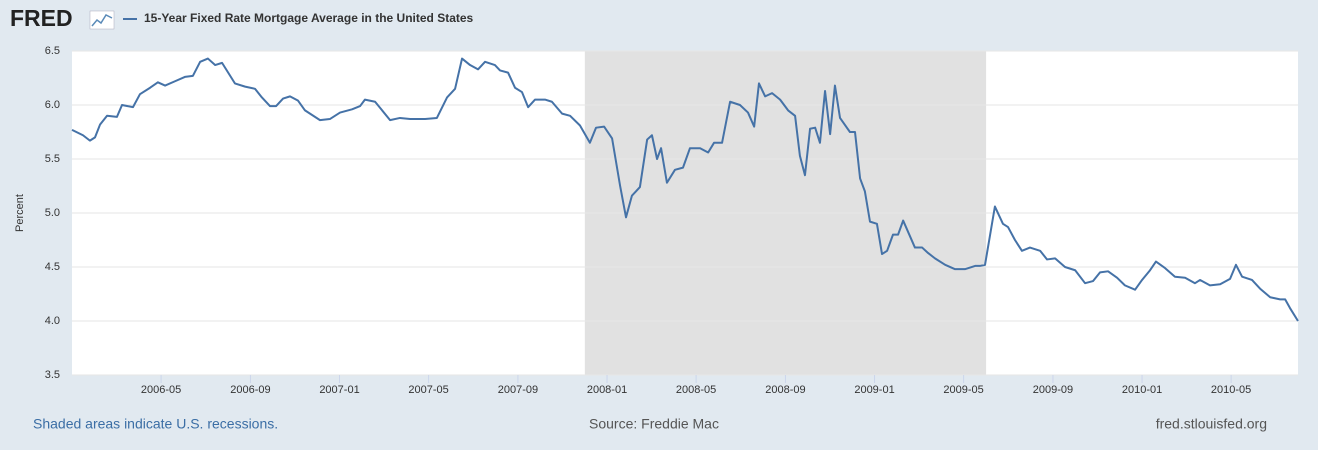 The width and height of the screenshot is (1318, 450). Describe the element at coordinates (696, 390) in the screenshot. I see `x-tick-label: 2008-05` at that location.